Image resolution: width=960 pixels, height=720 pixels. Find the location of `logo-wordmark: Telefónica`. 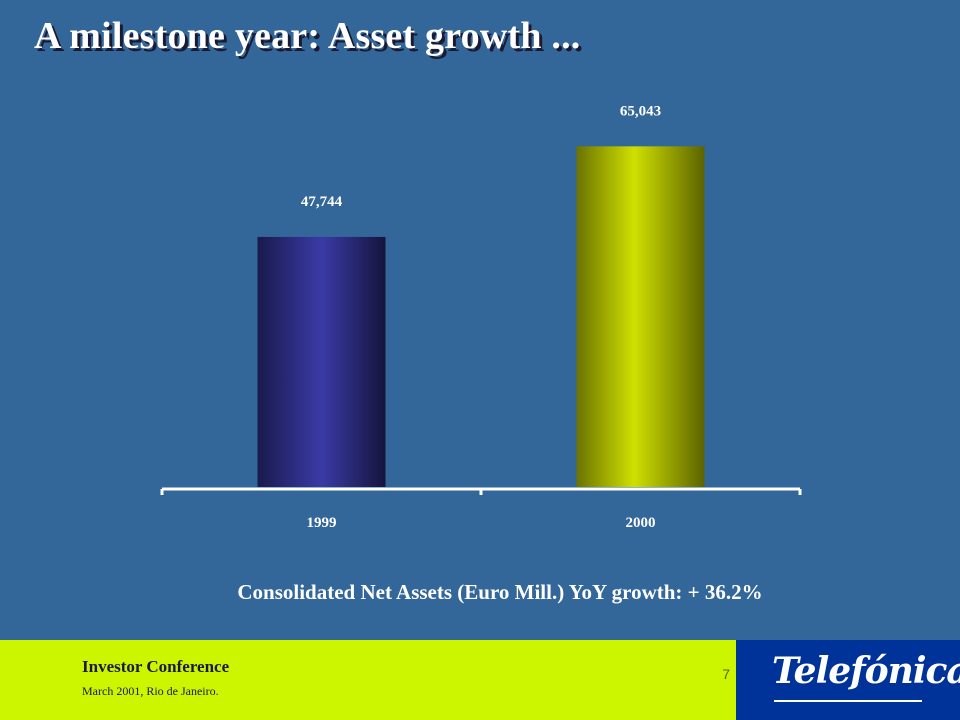

logo-wordmark: Telefónica is located at coordinates (866, 671).